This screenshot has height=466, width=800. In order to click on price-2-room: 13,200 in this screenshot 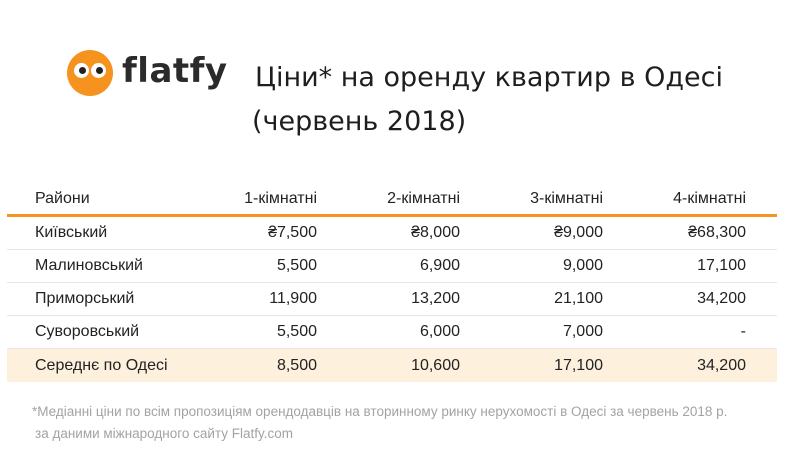, I will do `click(435, 298)`.